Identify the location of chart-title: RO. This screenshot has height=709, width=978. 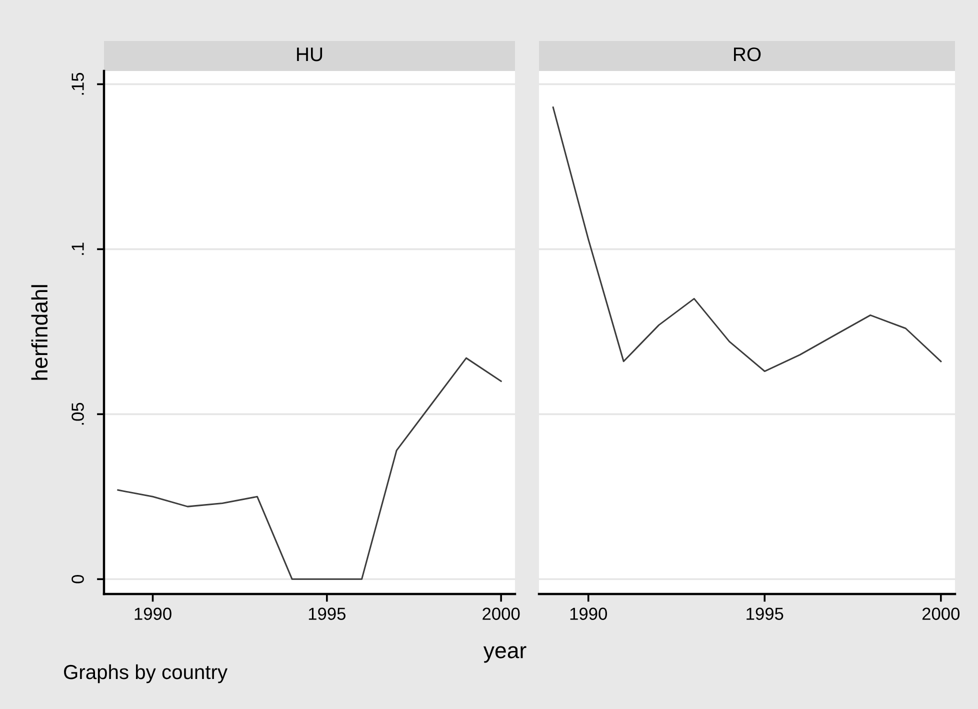
(747, 54).